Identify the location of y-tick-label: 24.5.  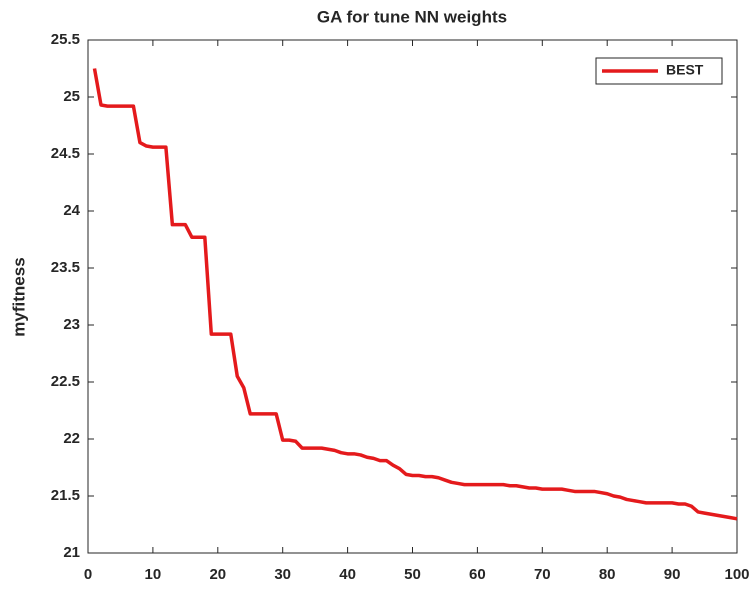
(65, 153).